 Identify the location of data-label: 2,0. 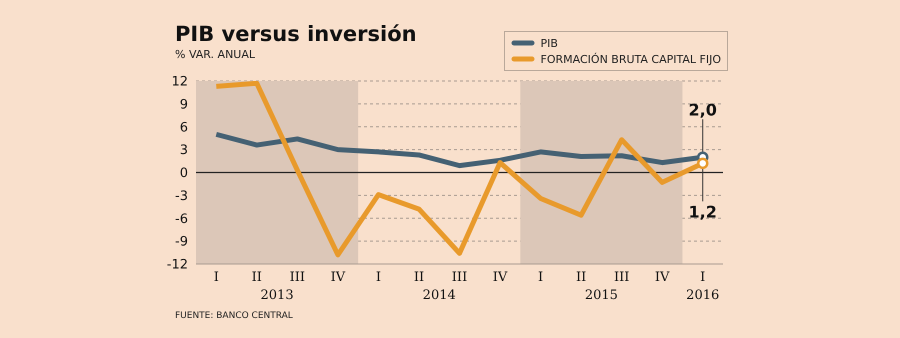
(702, 110).